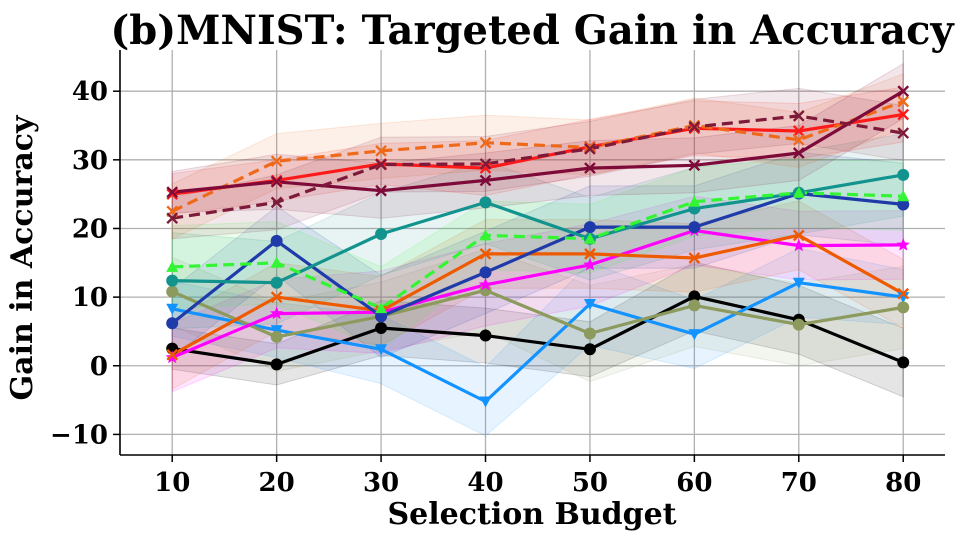 The width and height of the screenshot is (968, 538). Describe the element at coordinates (79, 435) in the screenshot. I see `y-tick-label: −10` at that location.